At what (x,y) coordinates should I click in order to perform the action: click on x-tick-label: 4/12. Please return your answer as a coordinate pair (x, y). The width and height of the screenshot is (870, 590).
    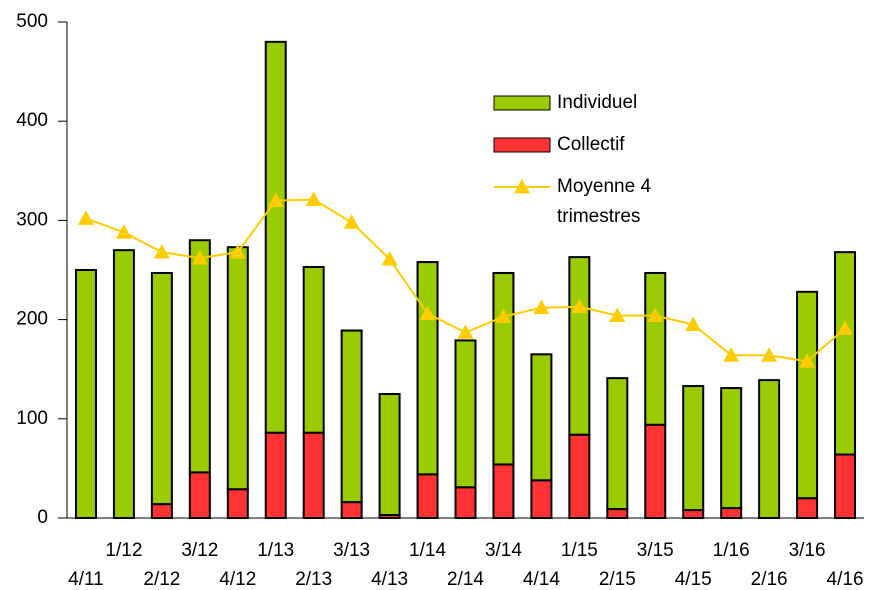
    Looking at the image, I should click on (237, 579).